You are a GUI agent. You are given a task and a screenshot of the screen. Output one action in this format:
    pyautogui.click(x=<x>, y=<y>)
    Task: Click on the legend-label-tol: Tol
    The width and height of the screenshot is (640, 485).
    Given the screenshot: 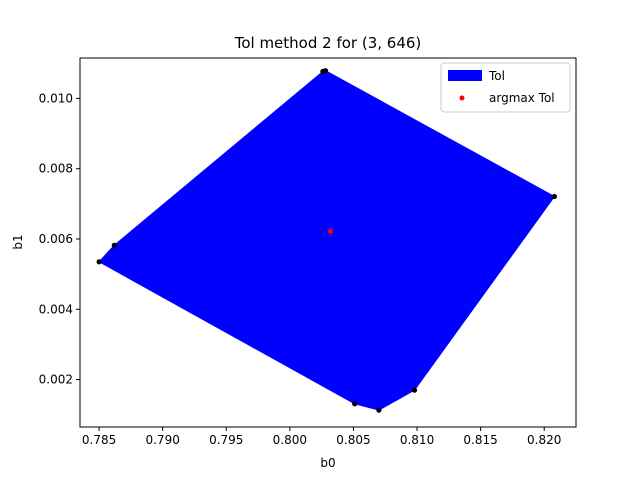 What is the action you would take?
    pyautogui.click(x=496, y=76)
    